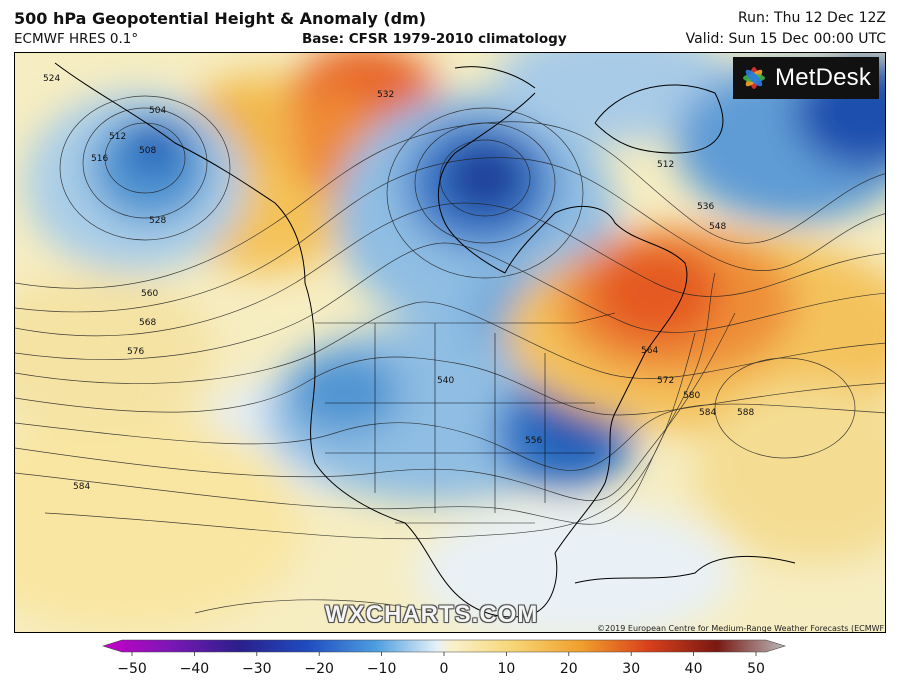  Describe the element at coordinates (76, 39) in the screenshot. I see `model-name: ECMWF HRES 0.1°` at that location.